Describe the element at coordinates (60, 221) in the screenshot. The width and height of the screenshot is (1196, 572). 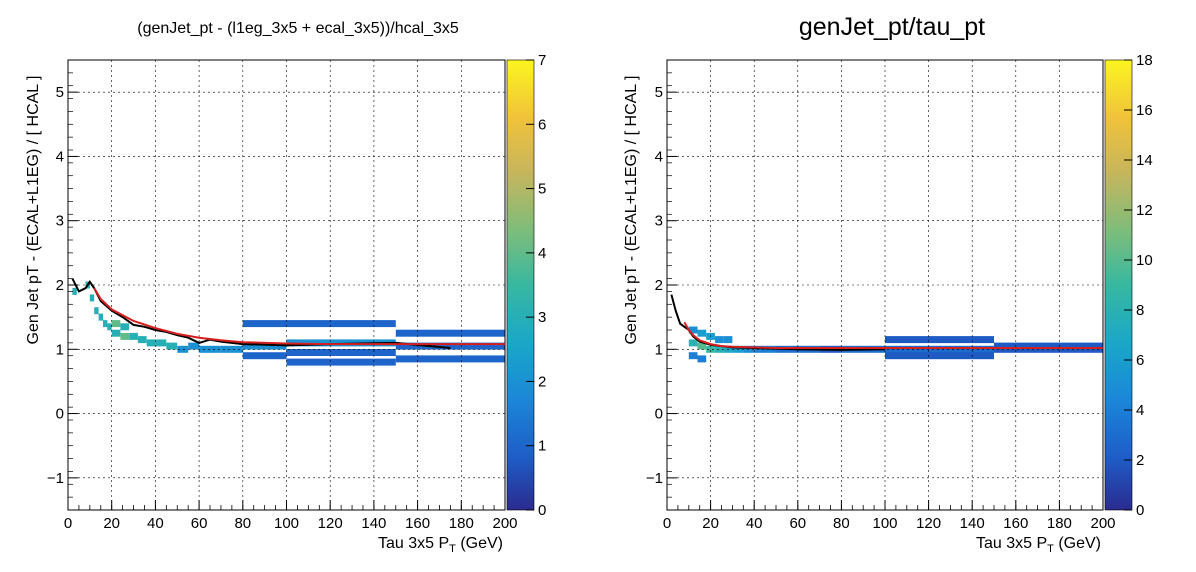
I see `left-y-tick-label: 3` at that location.